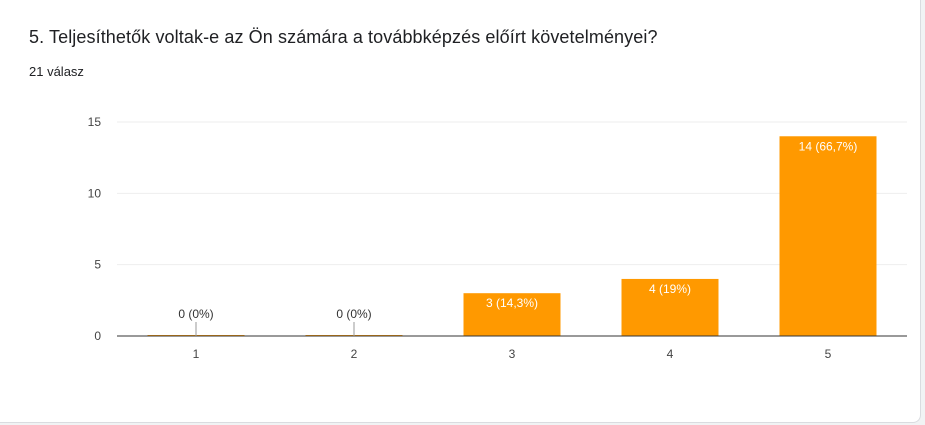  I want to click on data-label: 14 (66,7%), so click(828, 146).